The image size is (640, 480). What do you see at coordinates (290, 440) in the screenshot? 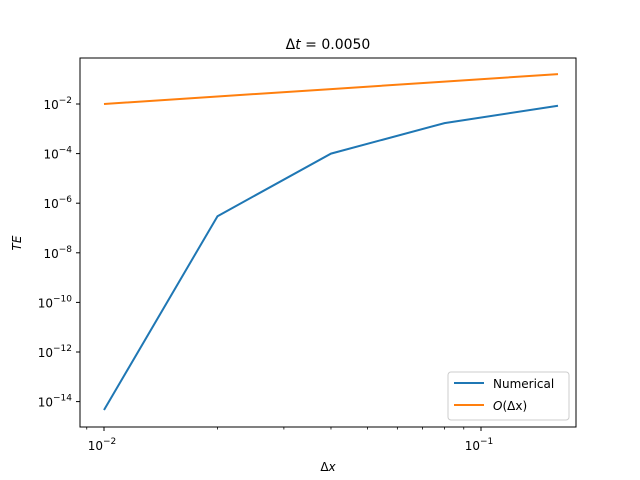
I see `x-axis: 10⁻² 10⁻¹` at bounding box center [290, 440].